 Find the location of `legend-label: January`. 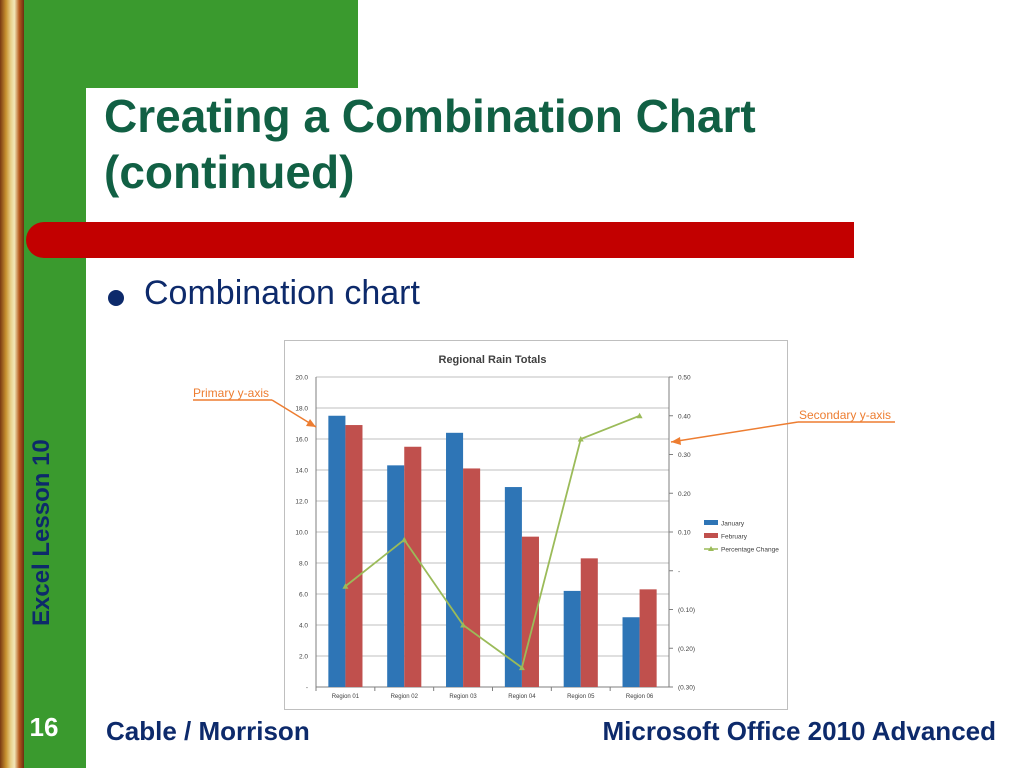

legend-label: January is located at coordinates (733, 524).